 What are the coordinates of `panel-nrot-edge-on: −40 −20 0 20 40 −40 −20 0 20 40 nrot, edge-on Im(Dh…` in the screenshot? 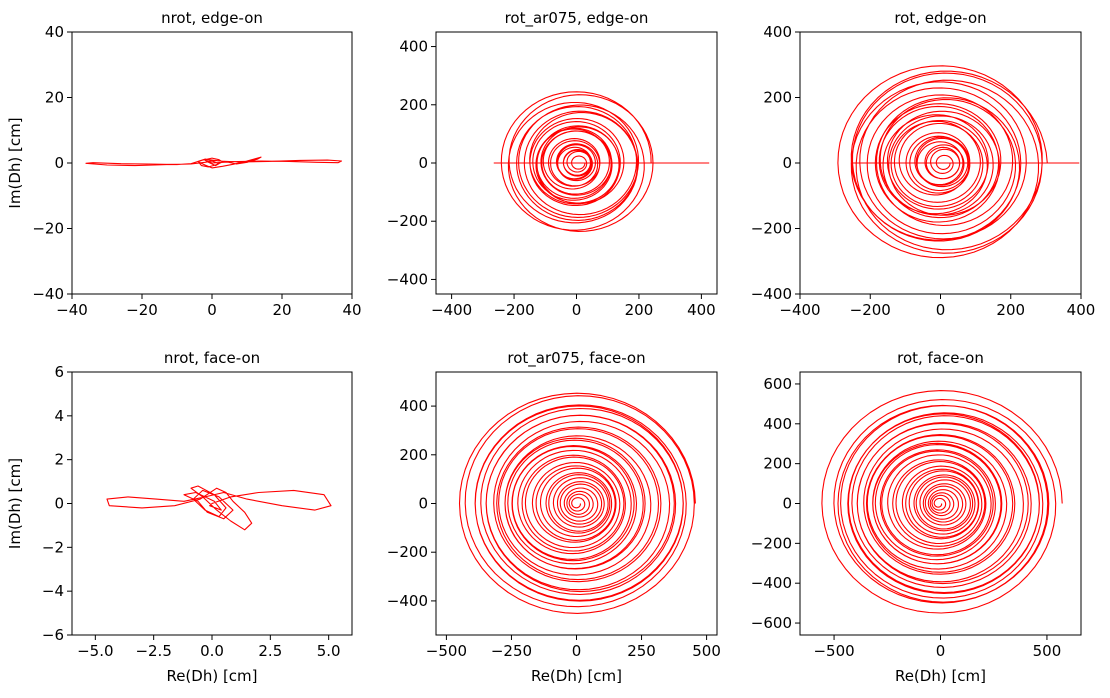 It's located at (184, 164).